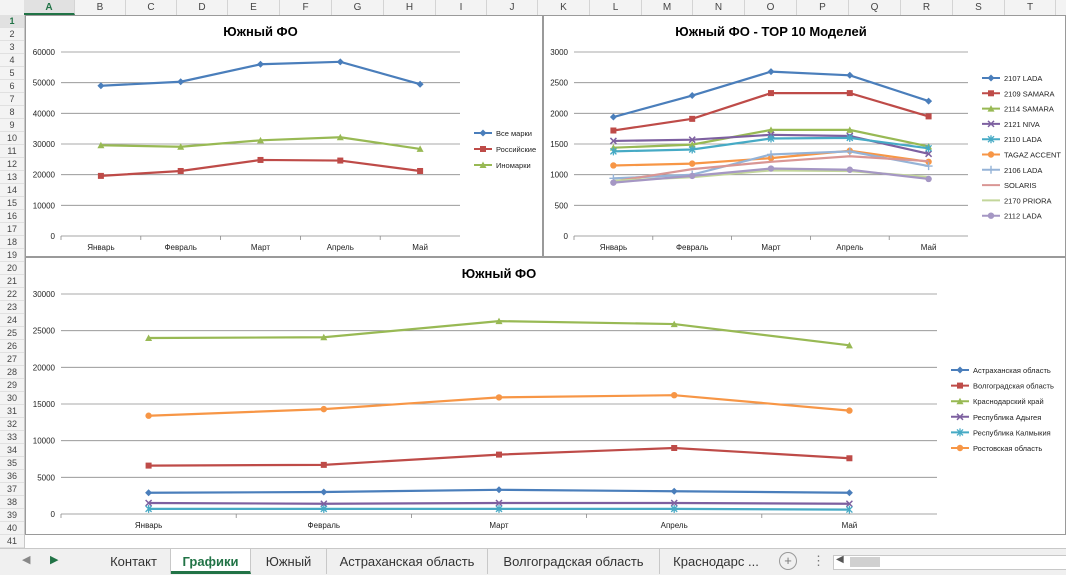  What do you see at coordinates (26, 560) in the screenshot?
I see `tab-scroll-left-icon: ◀` at bounding box center [26, 560].